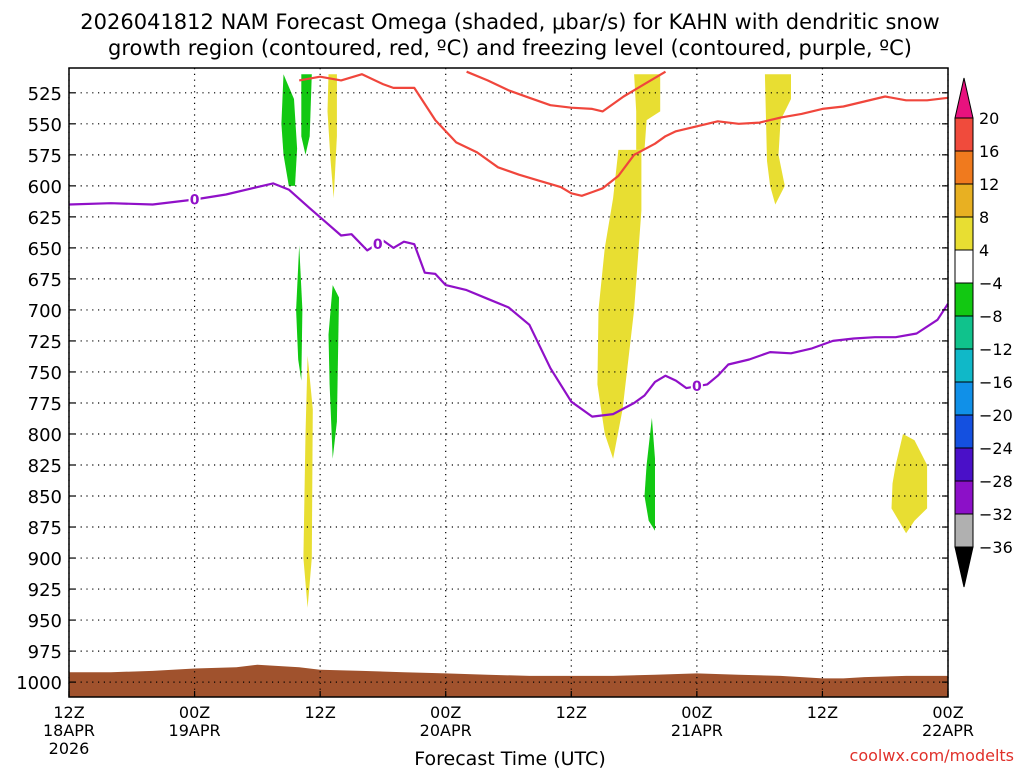 Image resolution: width=1024 pixels, height=772 pixels. I want to click on colorbar-label: 4, so click(984, 250).